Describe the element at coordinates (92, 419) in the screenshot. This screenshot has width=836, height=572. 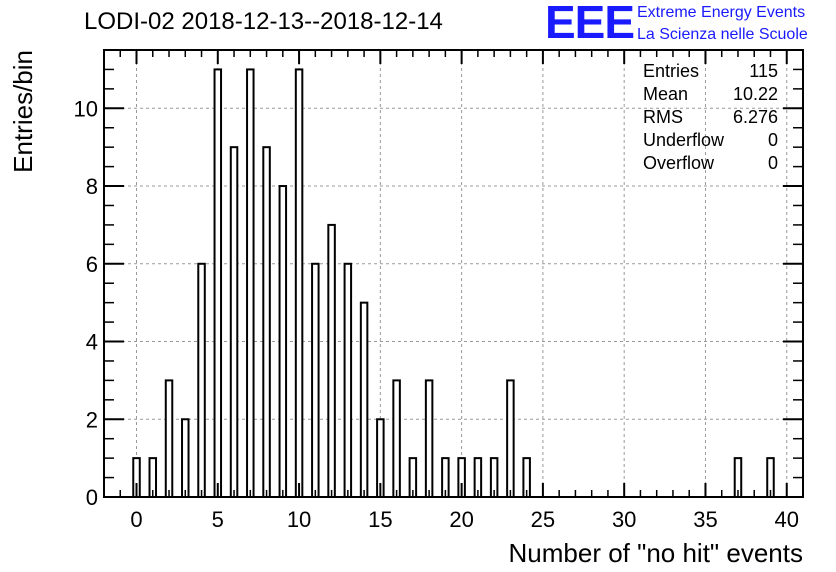
I see `y-tick-label: 2` at that location.